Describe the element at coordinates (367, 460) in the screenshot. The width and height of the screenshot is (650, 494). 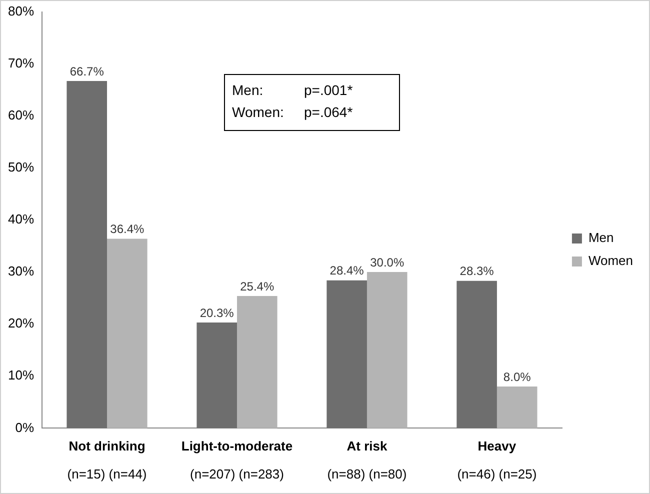
I see `x-tick-label: At risk (n=88) (n=80)` at that location.